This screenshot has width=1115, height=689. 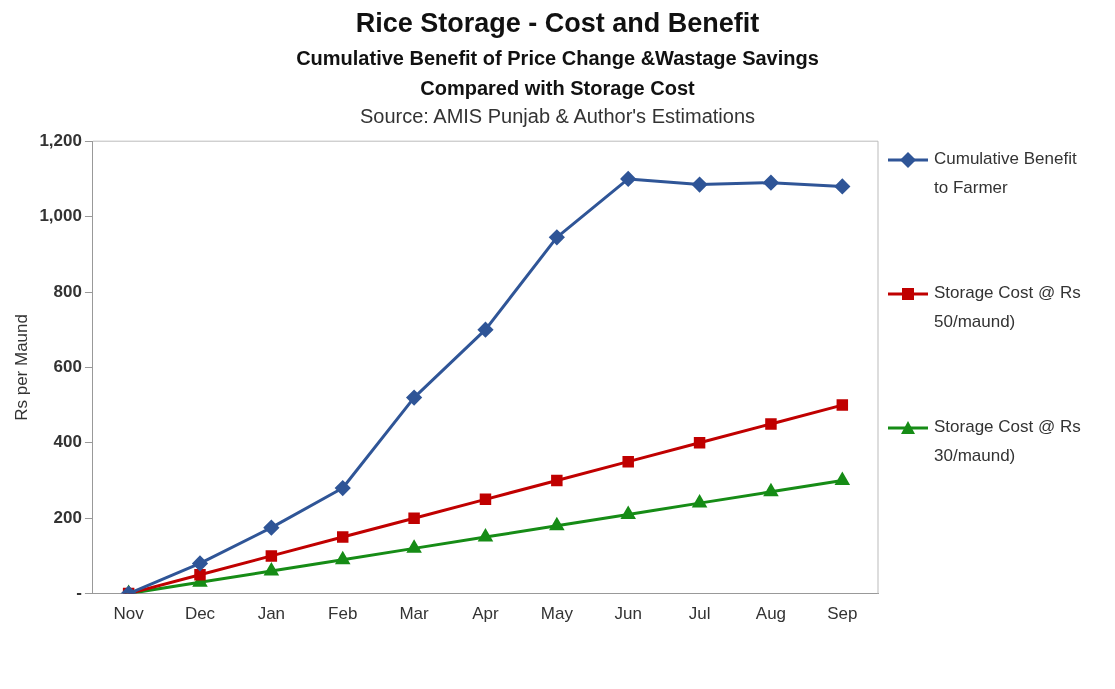 What do you see at coordinates (67, 367) in the screenshot?
I see `y-tick-label: 600` at bounding box center [67, 367].